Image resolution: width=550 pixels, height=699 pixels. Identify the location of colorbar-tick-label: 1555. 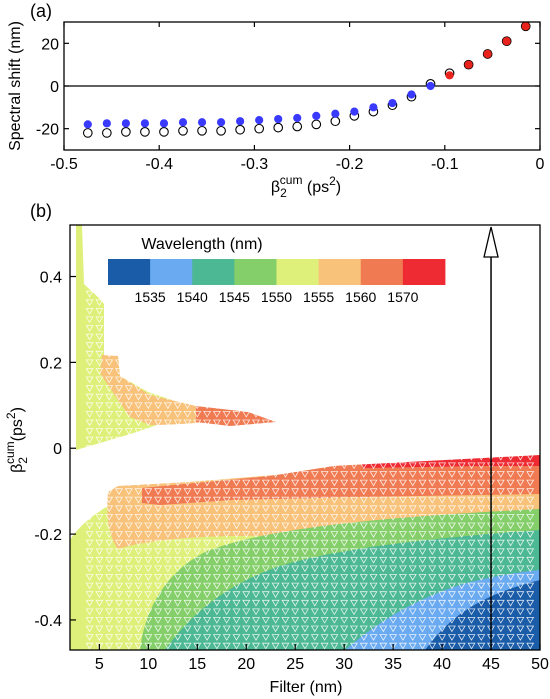
(318, 297).